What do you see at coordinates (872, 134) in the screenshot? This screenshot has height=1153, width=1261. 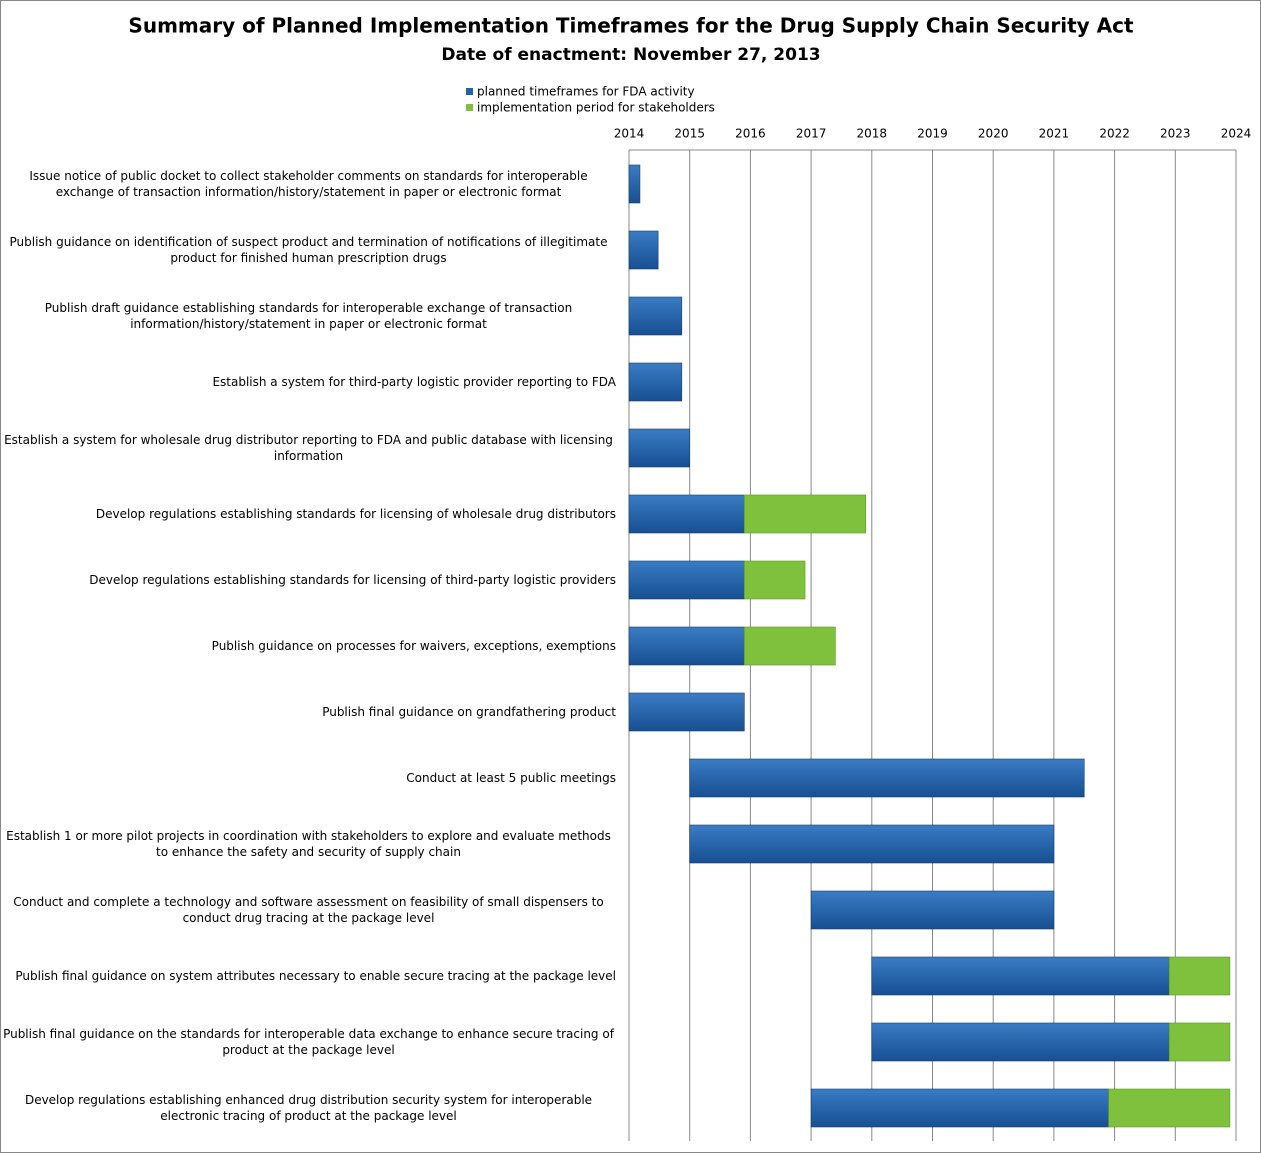 I see `x-tick-label: 2018` at bounding box center [872, 134].